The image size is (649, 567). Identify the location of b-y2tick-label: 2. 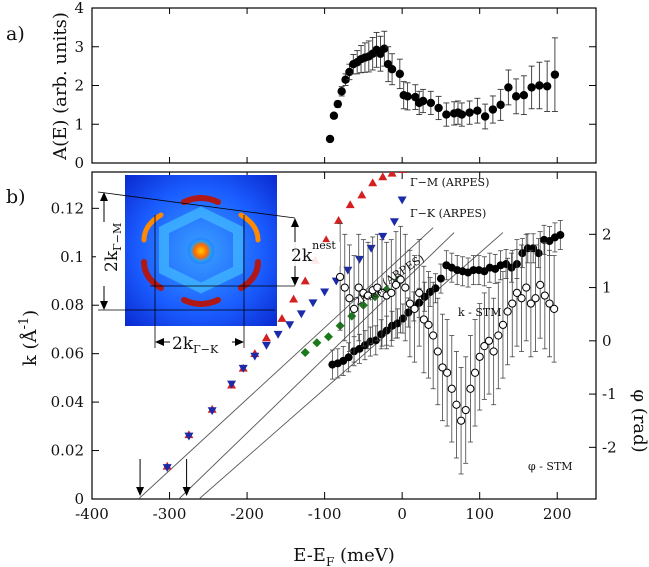
(607, 234).